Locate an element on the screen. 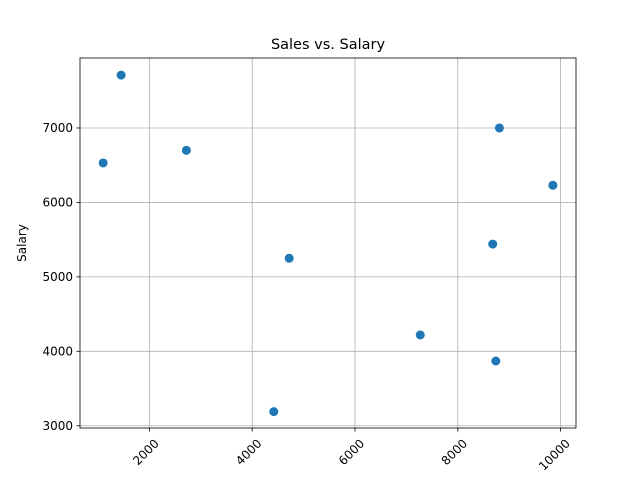 This screenshot has width=640, height=480. y-axis-label: Salary is located at coordinates (22, 243).